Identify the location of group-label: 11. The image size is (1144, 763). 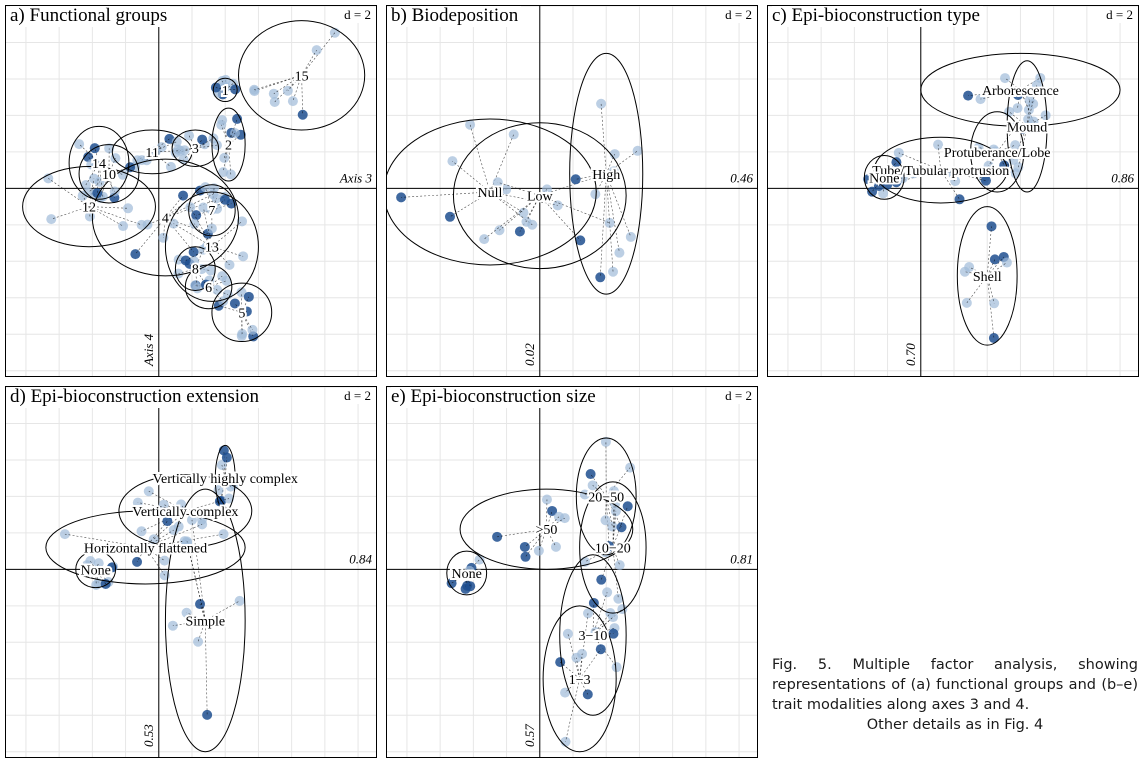
(151, 153).